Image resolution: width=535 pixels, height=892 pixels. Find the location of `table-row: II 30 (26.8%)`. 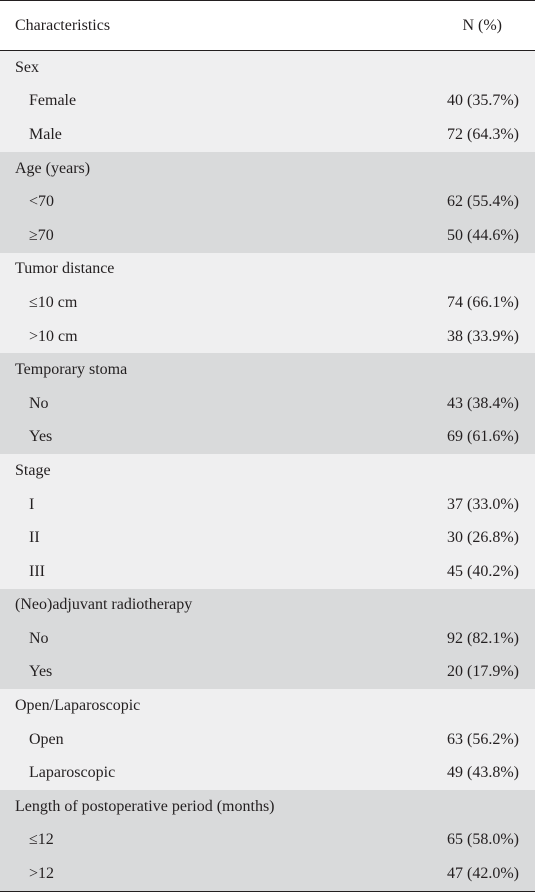

table-row: II 30 (26.8%) is located at coordinates (267, 538).